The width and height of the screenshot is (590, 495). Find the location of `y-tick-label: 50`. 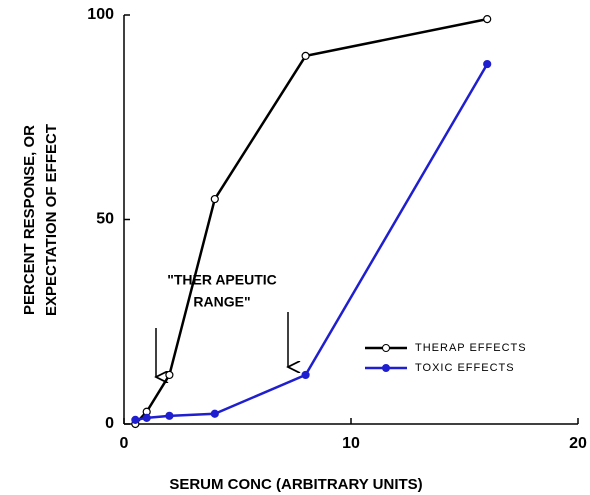

y-tick-label: 50 is located at coordinates (105, 219).